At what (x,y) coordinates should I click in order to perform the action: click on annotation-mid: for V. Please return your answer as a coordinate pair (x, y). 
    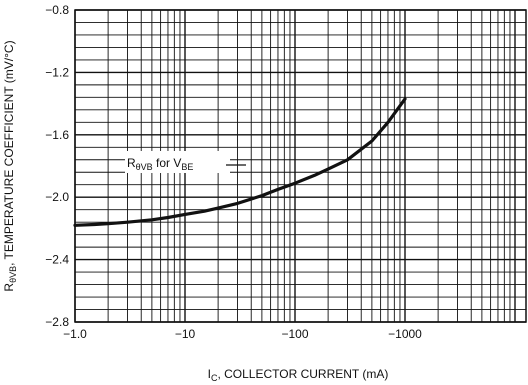
    Looking at the image, I should click on (167, 163).